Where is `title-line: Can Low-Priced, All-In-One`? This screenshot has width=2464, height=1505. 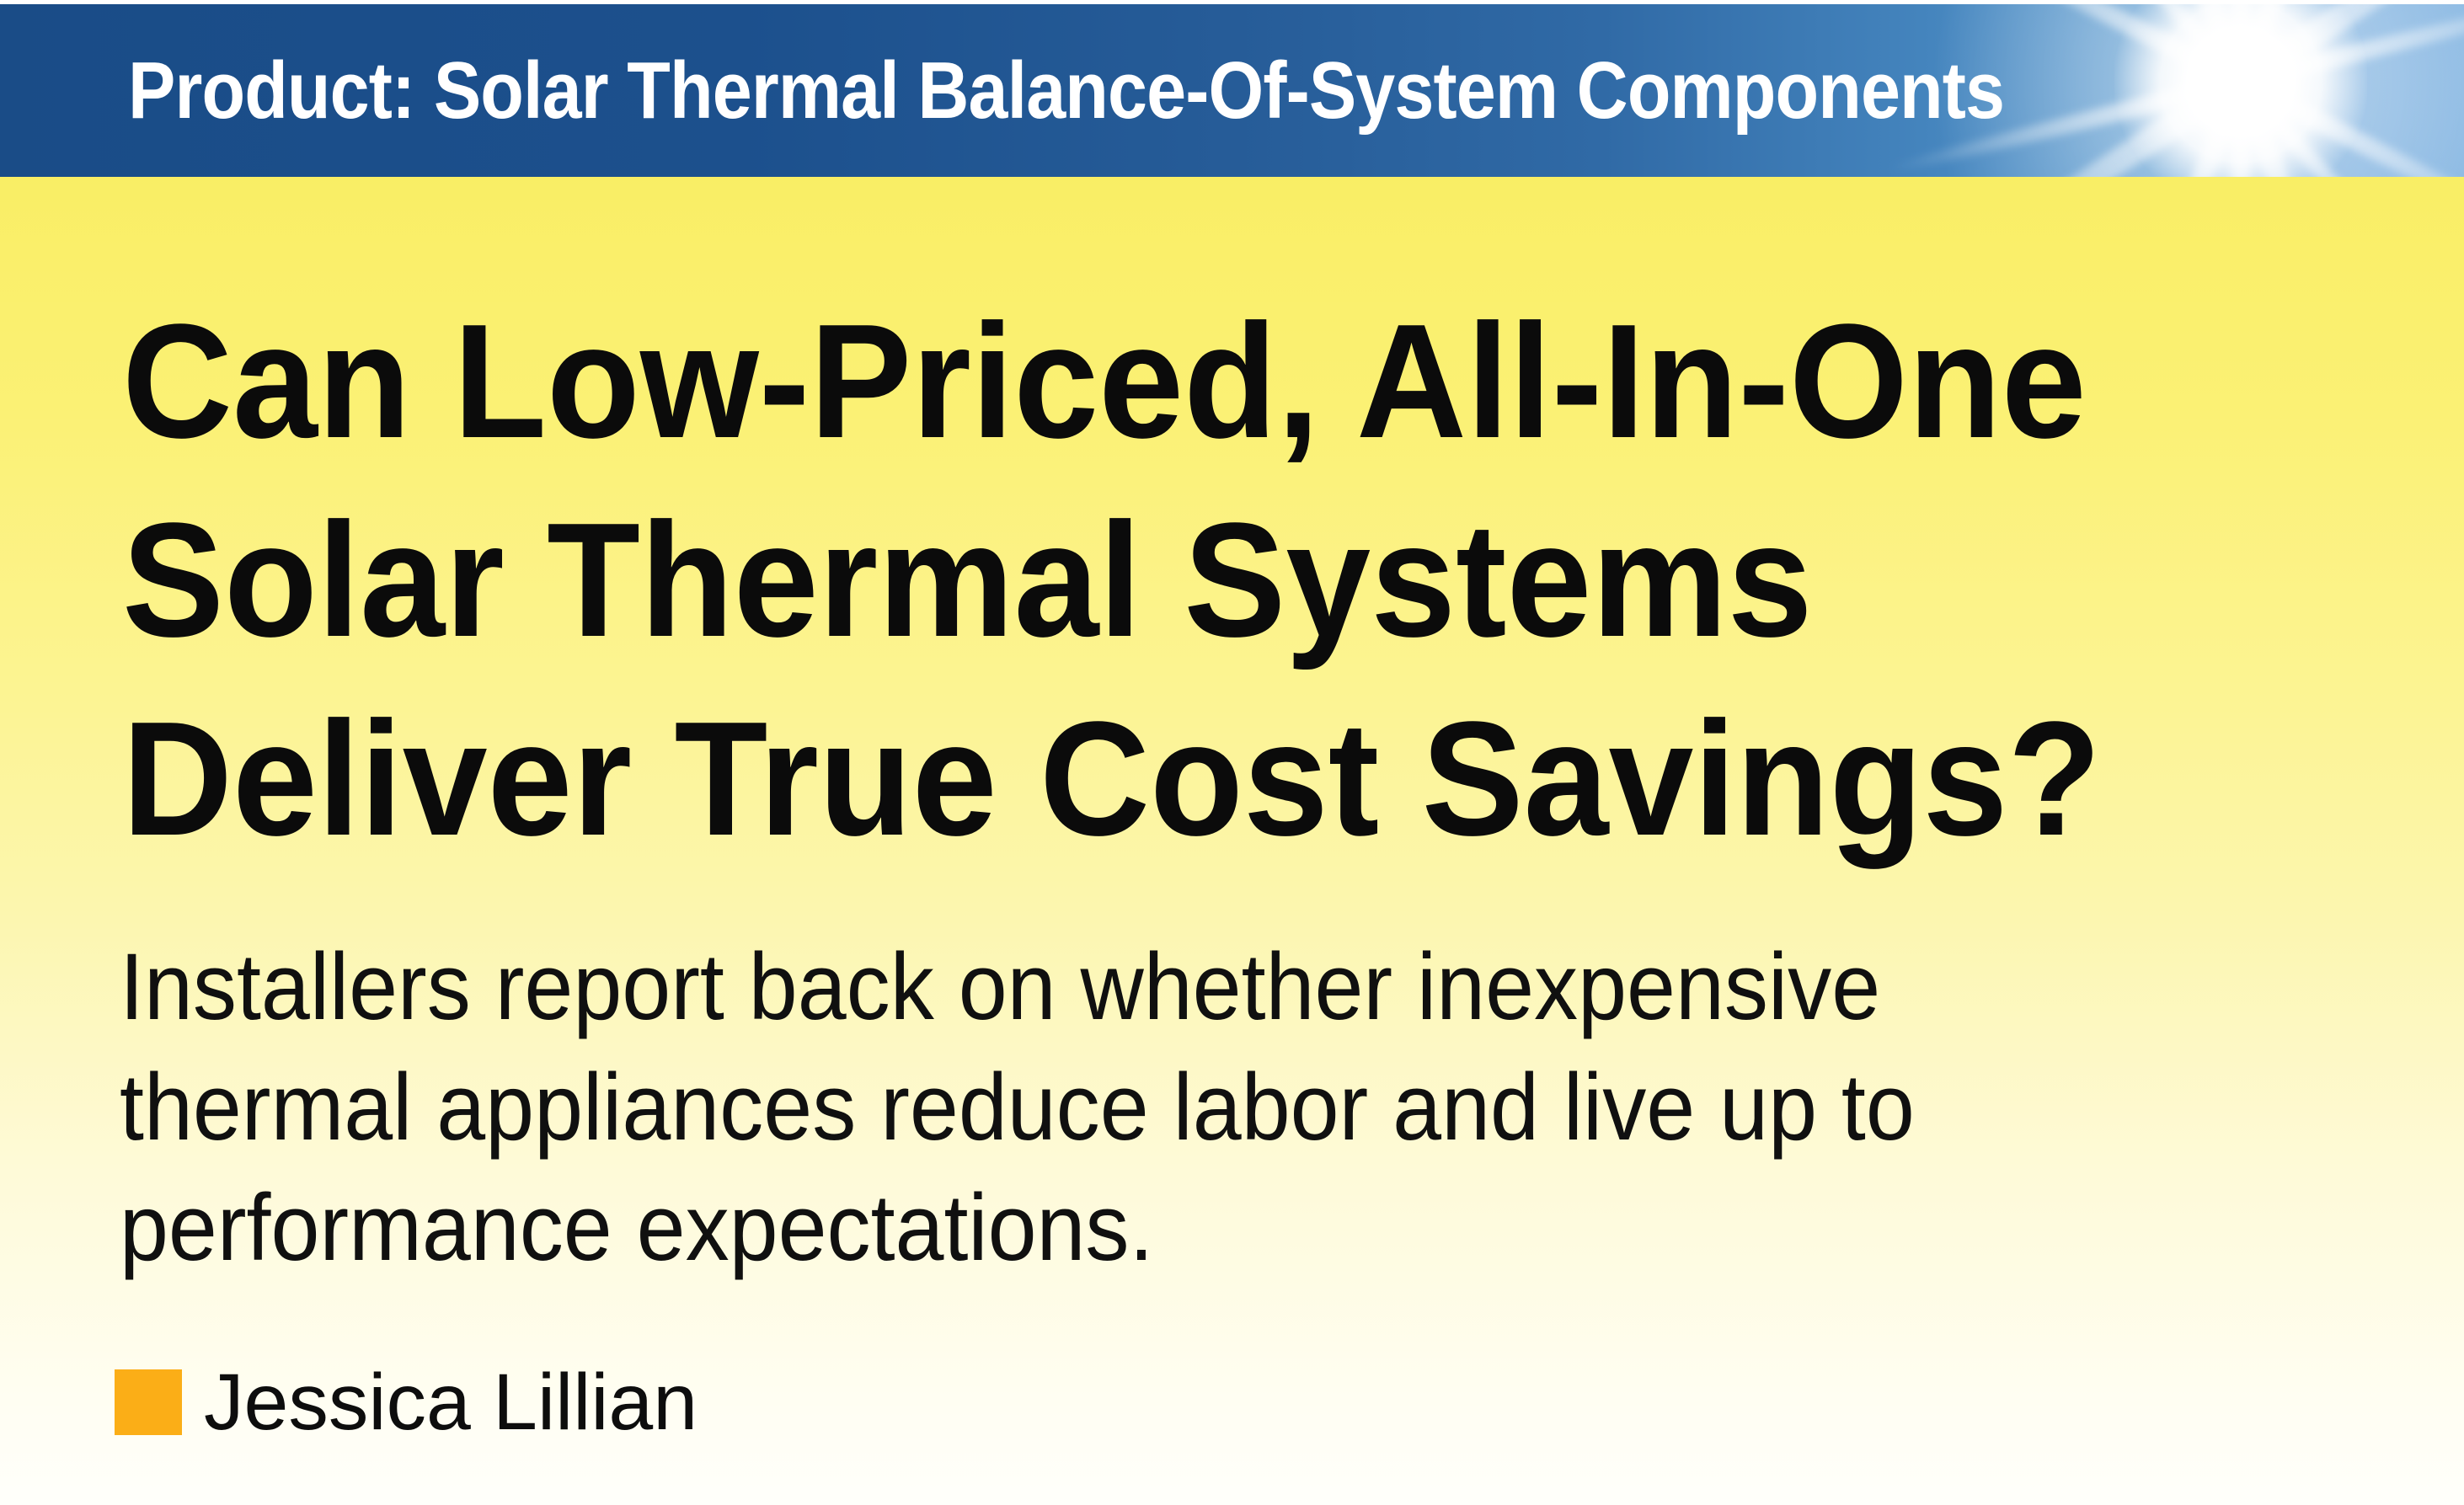
title-line: Can Low-Priced, All-In-One is located at coordinates (1104, 381).